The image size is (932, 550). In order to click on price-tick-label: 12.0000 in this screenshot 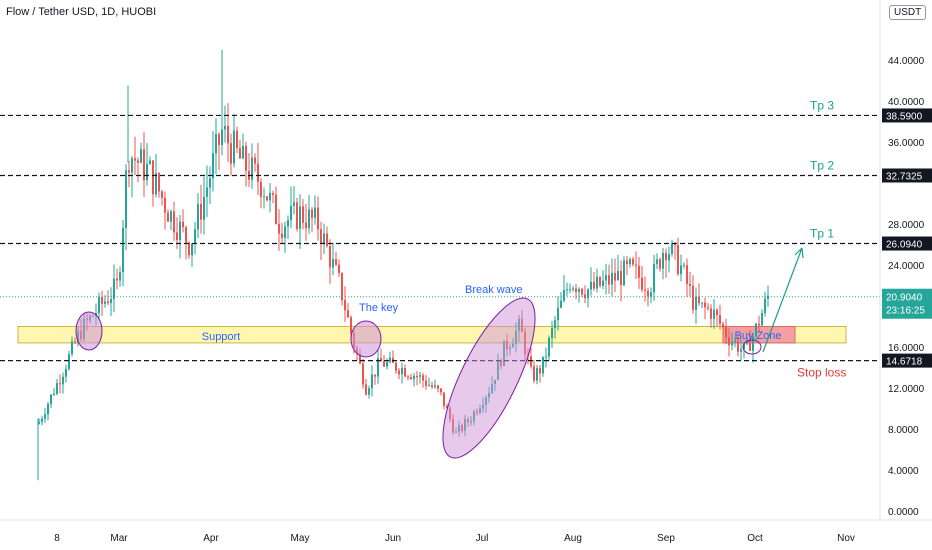, I will do `click(906, 389)`.